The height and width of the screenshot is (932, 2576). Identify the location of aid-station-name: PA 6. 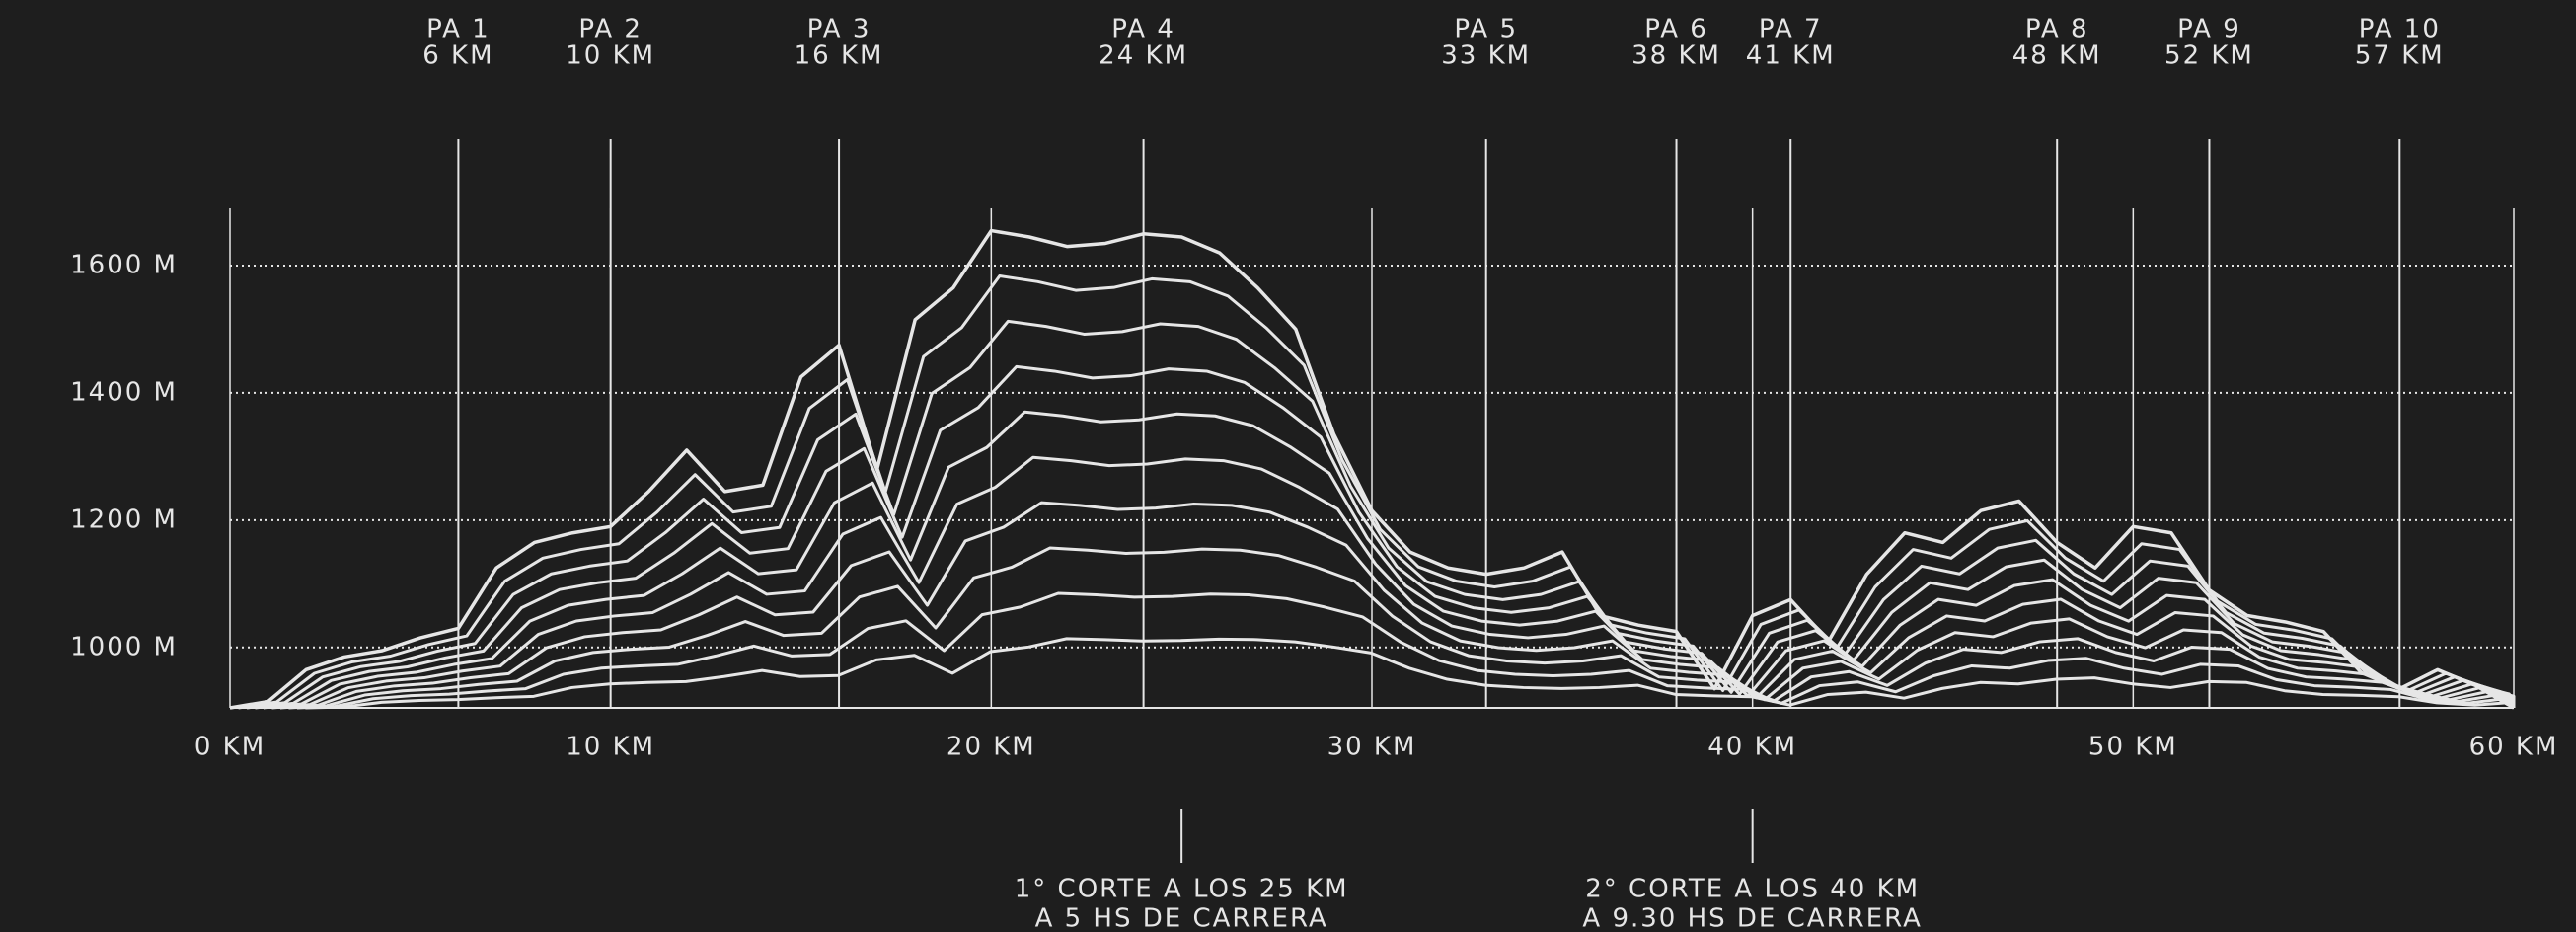
(1676, 30).